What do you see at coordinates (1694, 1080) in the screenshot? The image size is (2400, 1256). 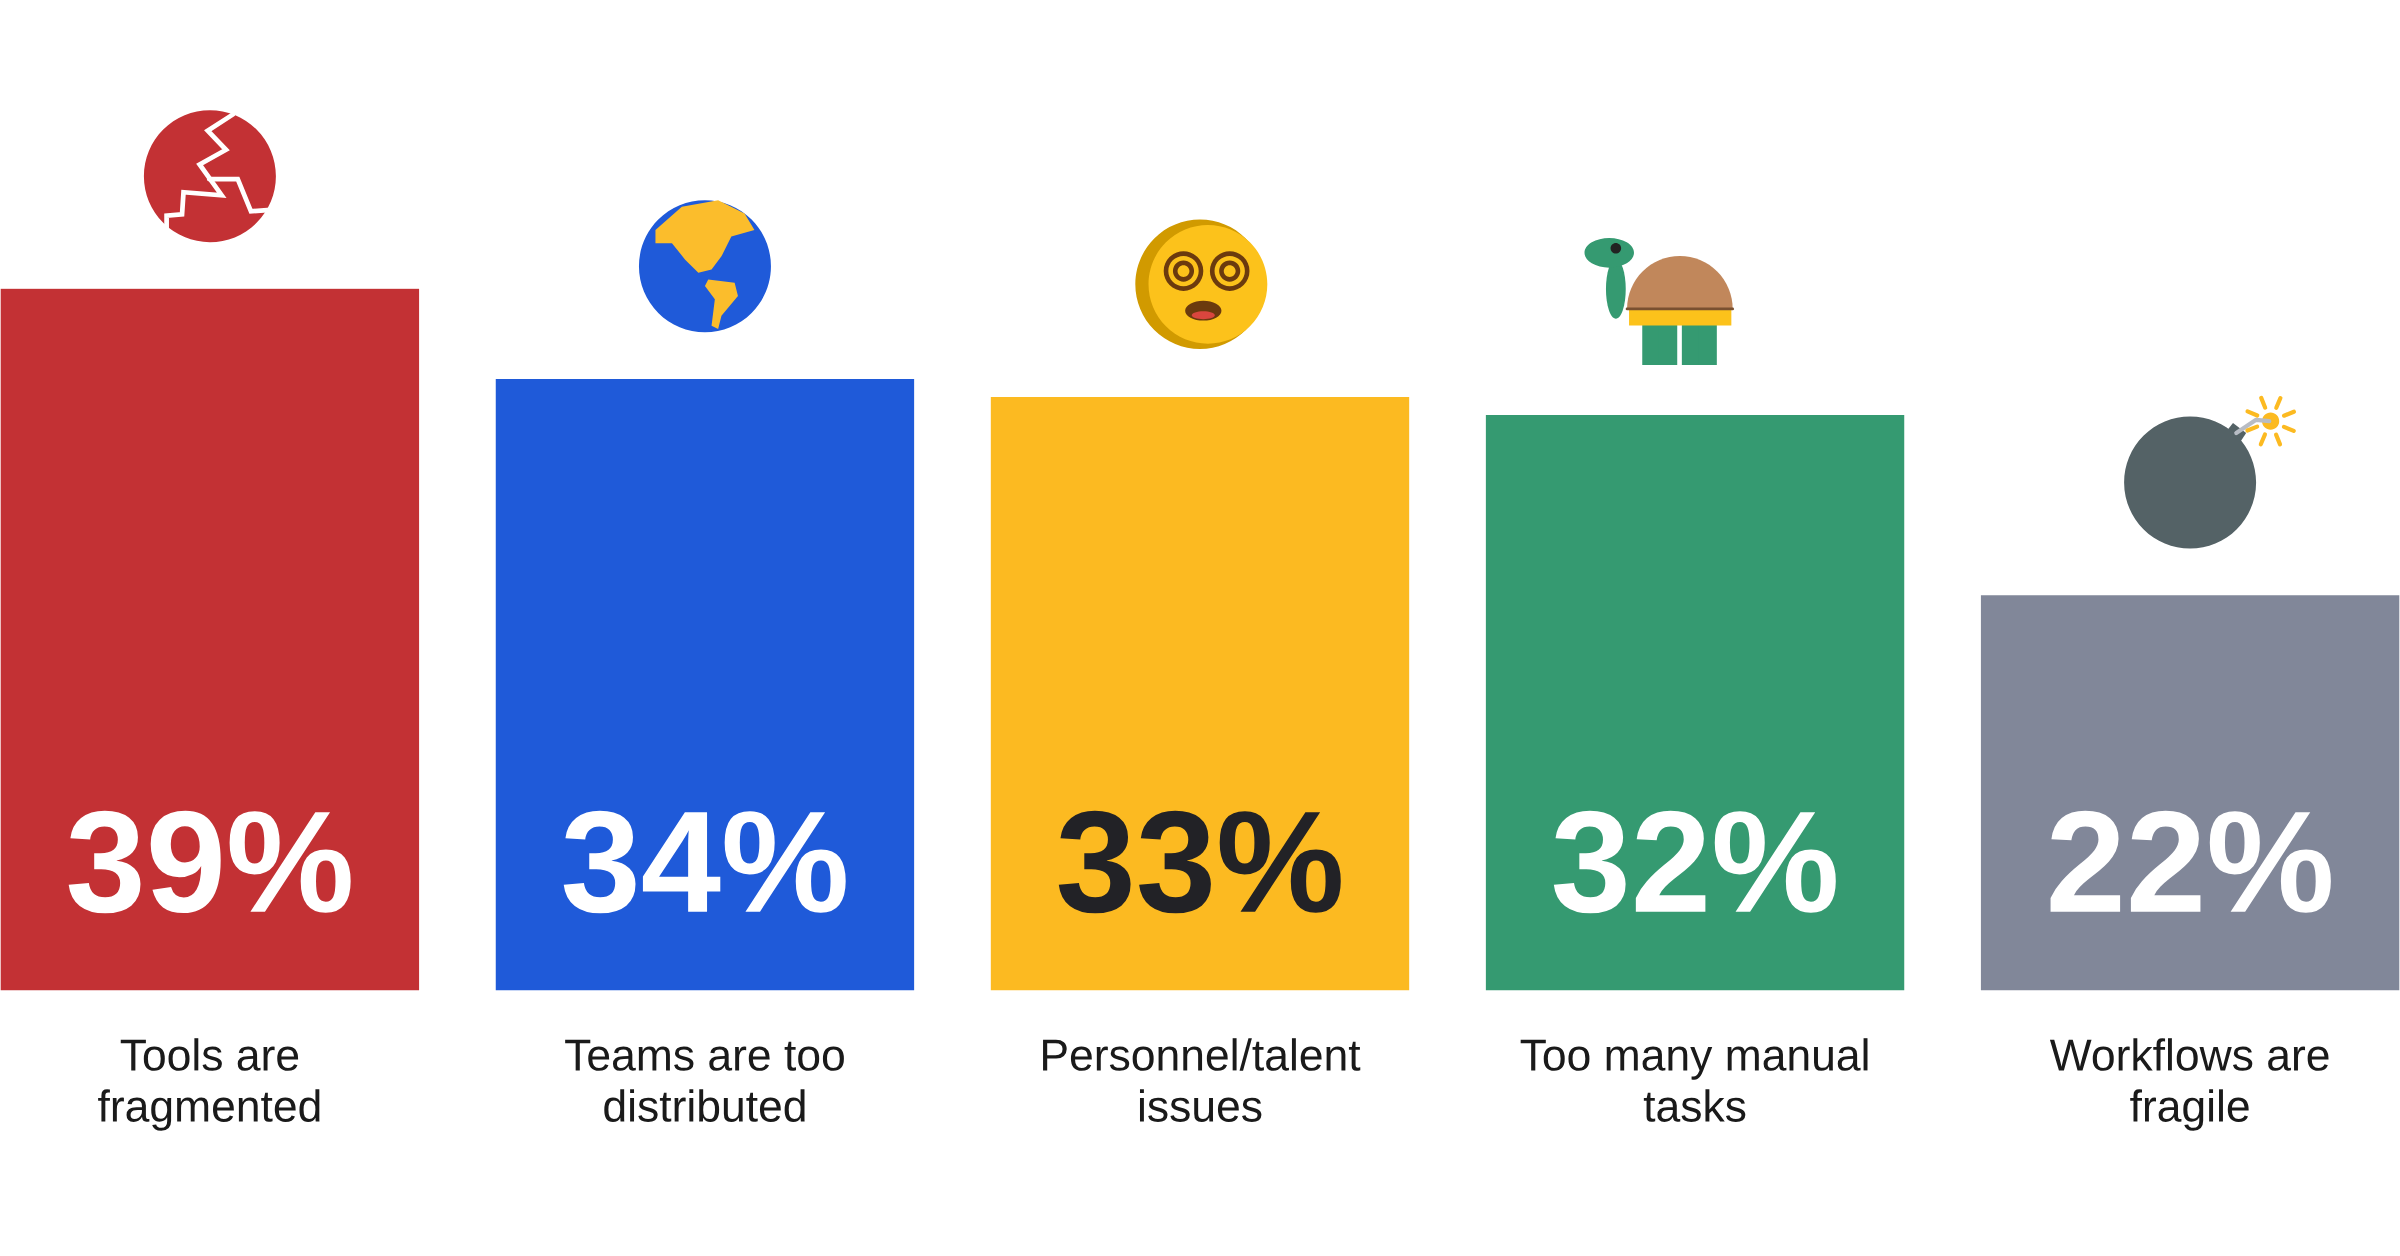 I see `x-tick-label: Too many manual tasks` at bounding box center [1694, 1080].